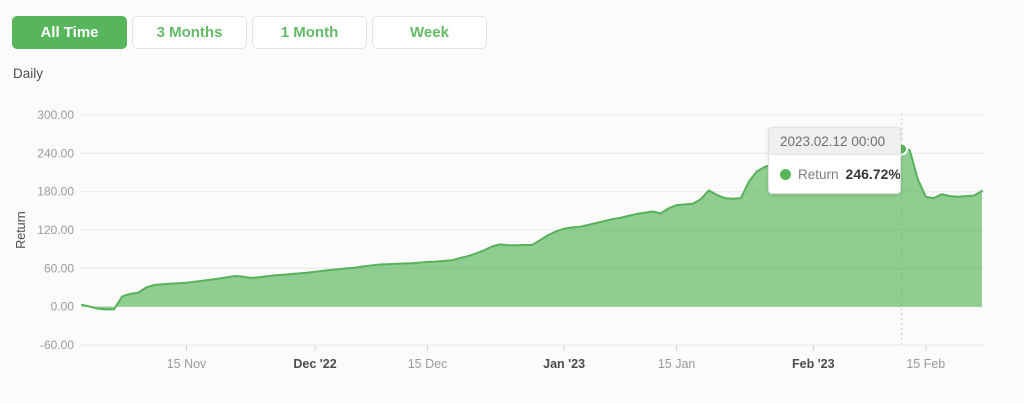 Image resolution: width=1024 pixels, height=403 pixels. What do you see at coordinates (59, 268) in the screenshot?
I see `y-tick-label: 60.00` at bounding box center [59, 268].